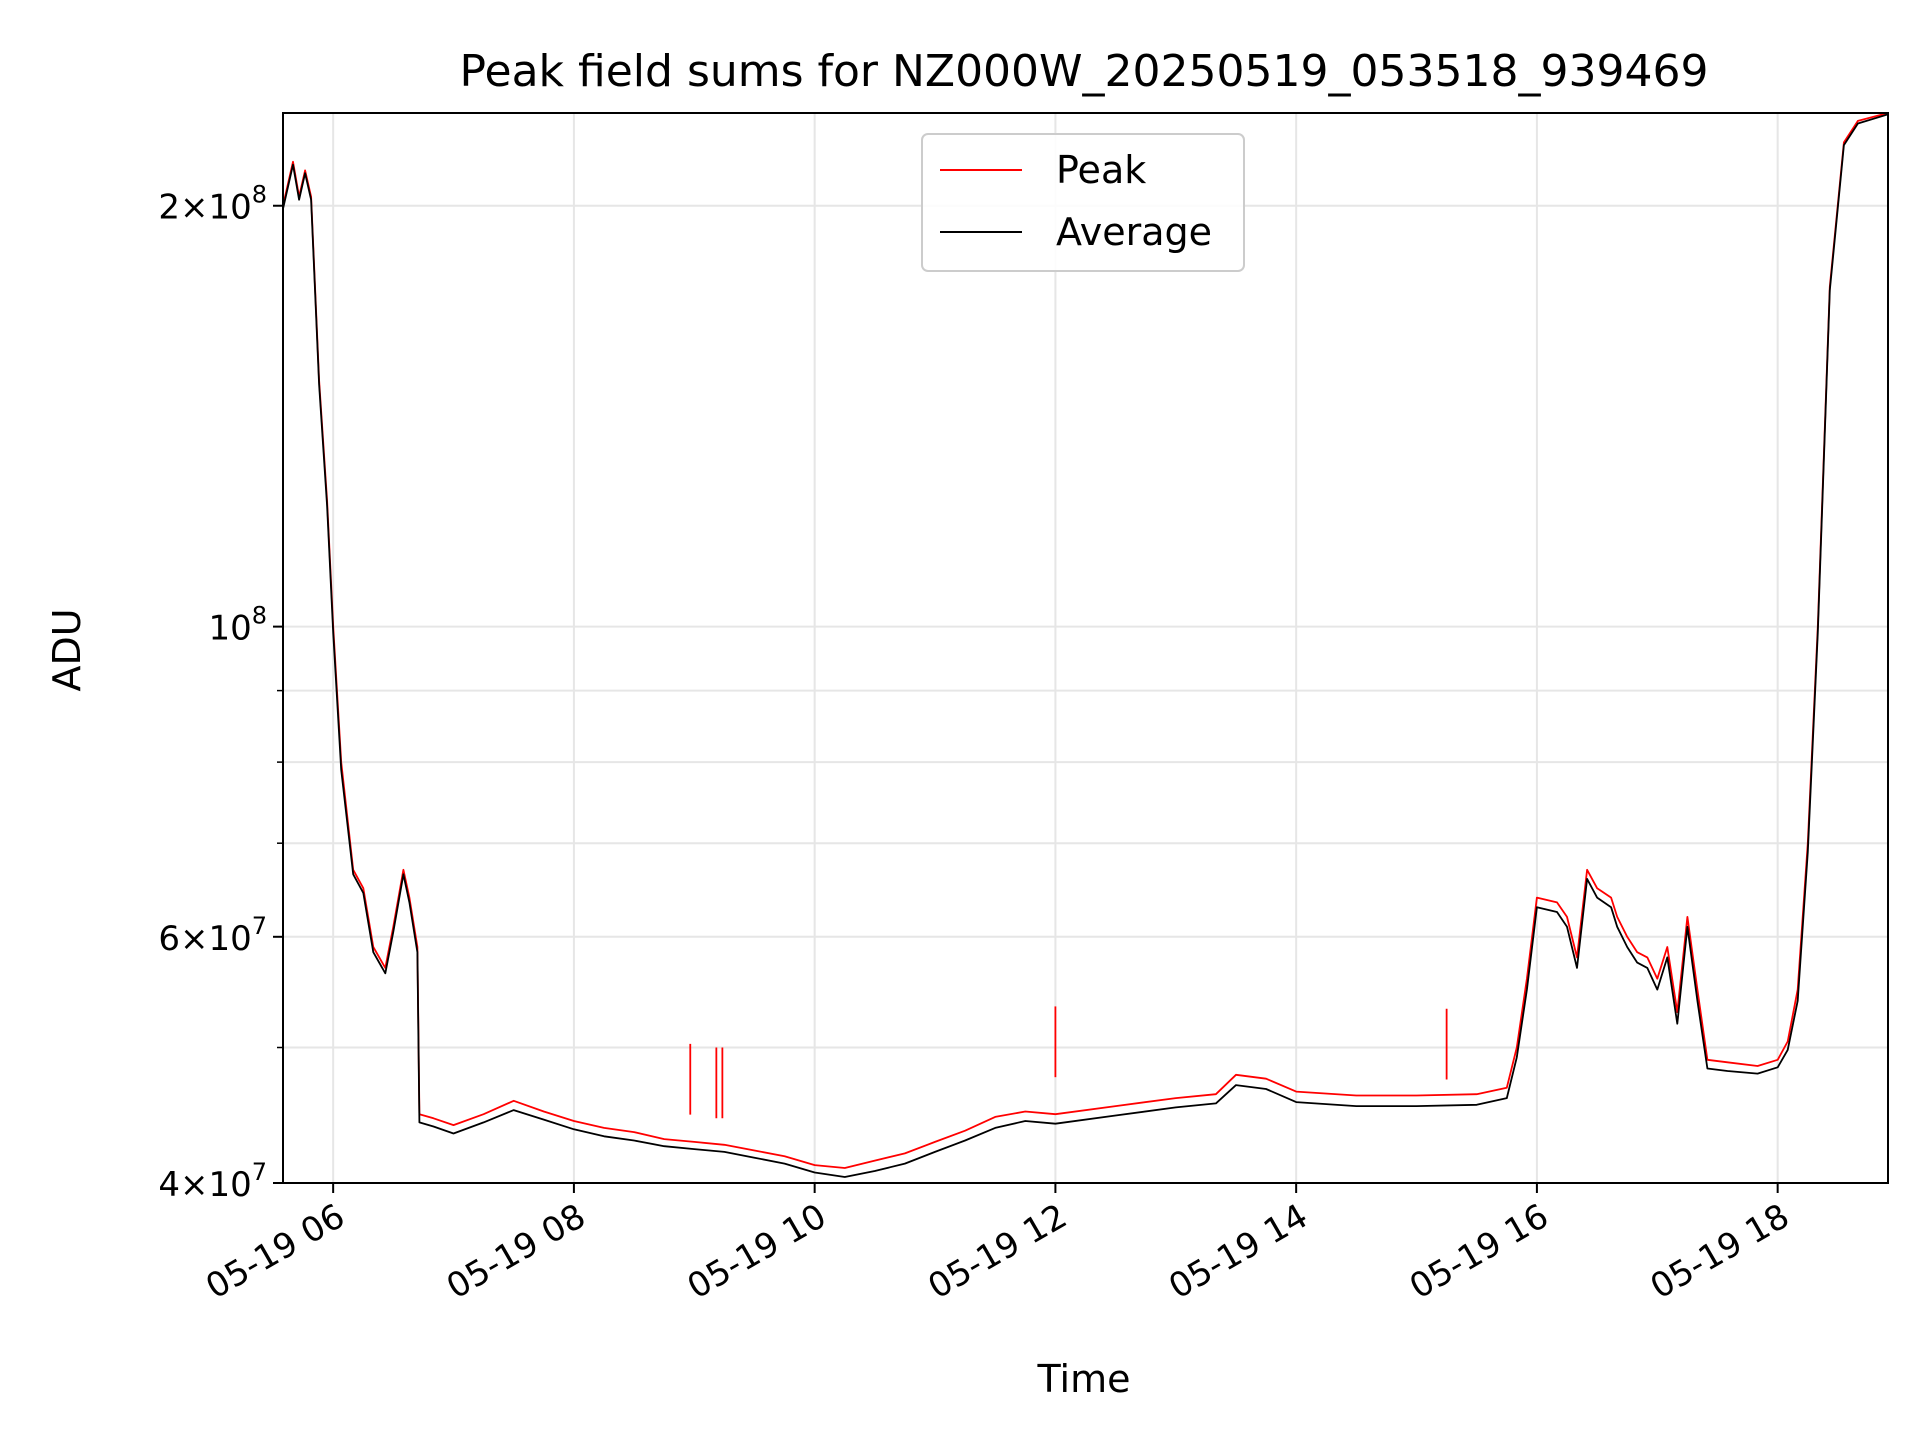  I want to click on y-tick-label-3: 2×108, so click(212, 204).